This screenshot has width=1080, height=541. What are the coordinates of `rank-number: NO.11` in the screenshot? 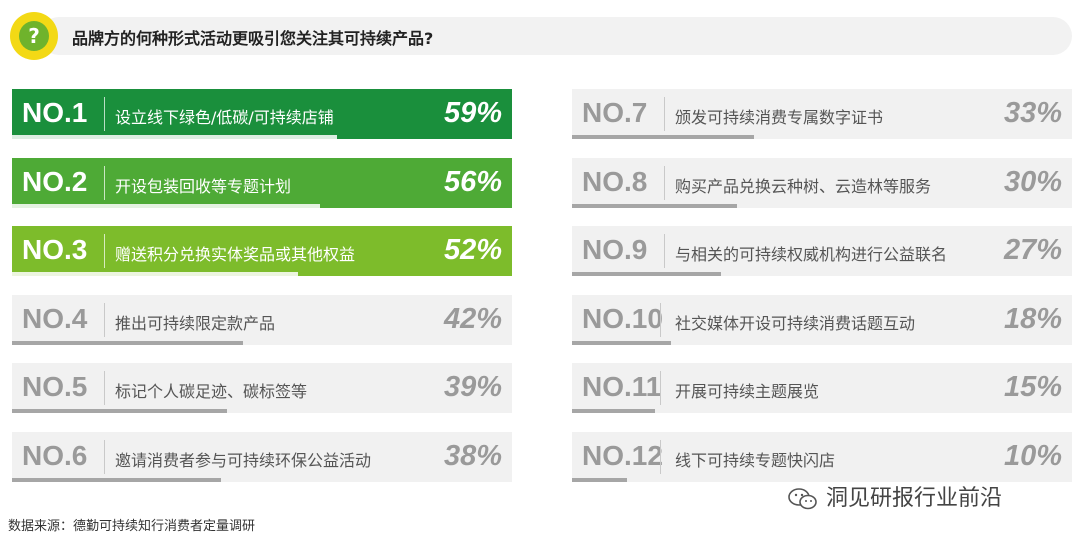 It's located at (622, 386).